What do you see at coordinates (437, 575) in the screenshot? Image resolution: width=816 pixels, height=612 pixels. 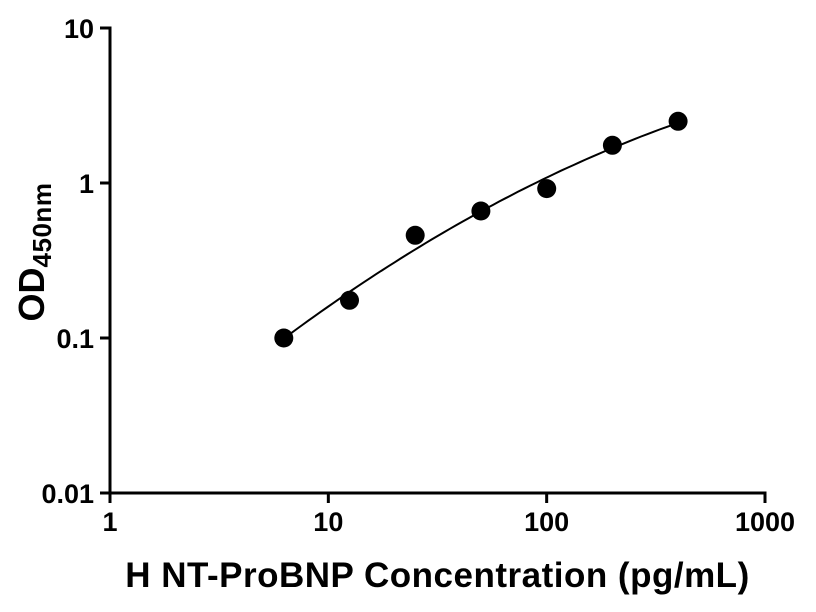 I see `x-axis-title: H NT-ProBNP Concentration (pg/mL)` at bounding box center [437, 575].